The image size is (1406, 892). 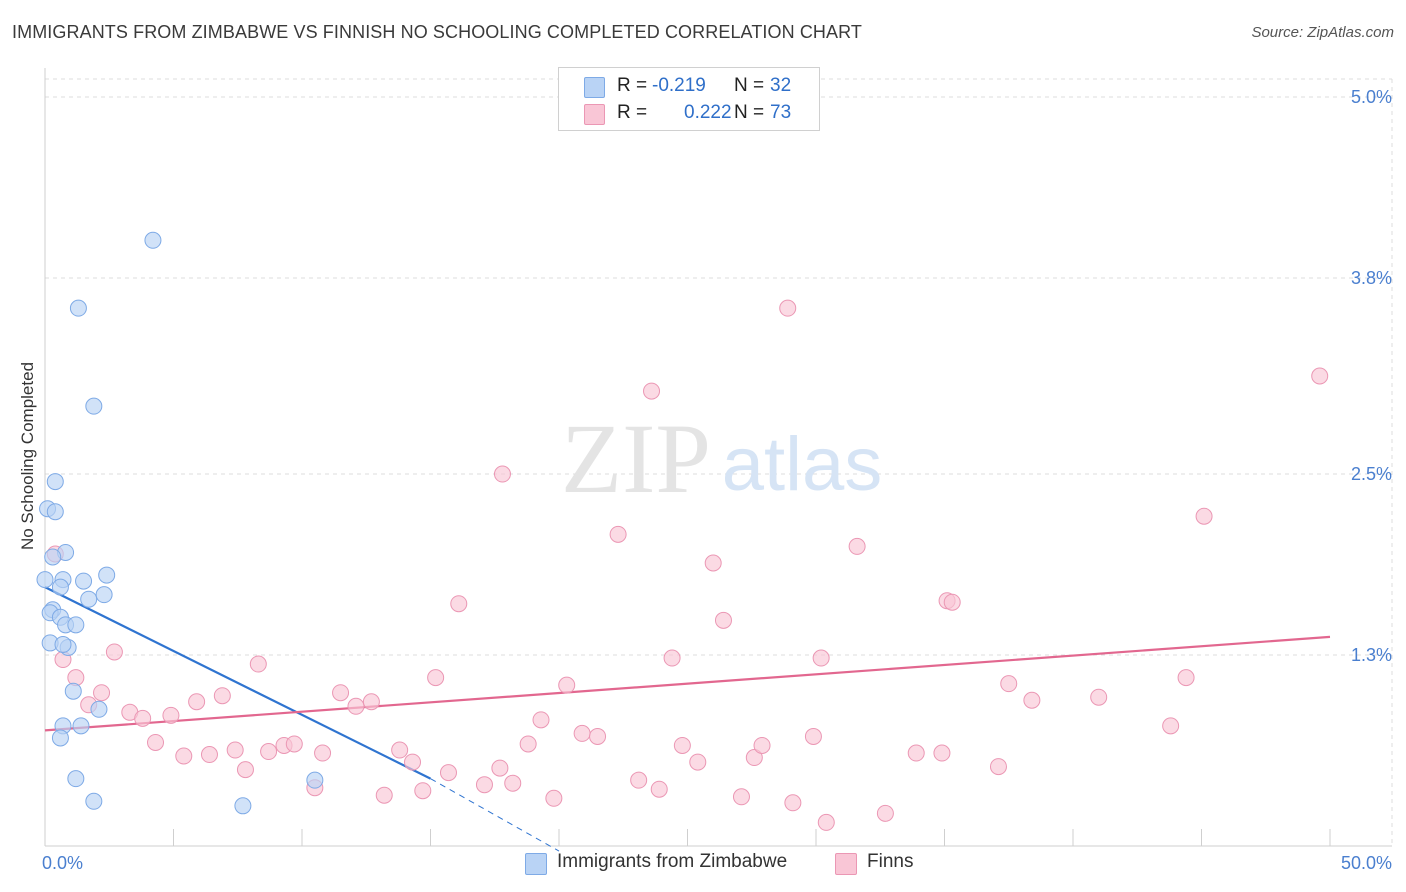 What do you see at coordinates (749, 112) in the screenshot?
I see `n-label: N =` at bounding box center [749, 112].